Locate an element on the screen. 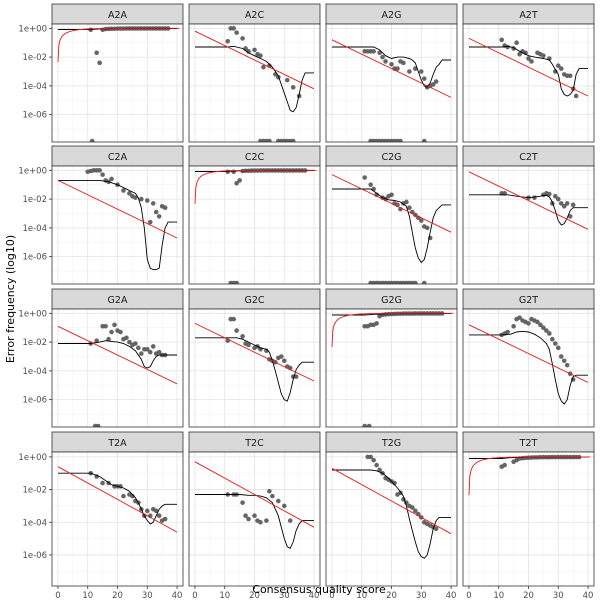 The image size is (600, 600). x-tick-label: 10 is located at coordinates (498, 595).